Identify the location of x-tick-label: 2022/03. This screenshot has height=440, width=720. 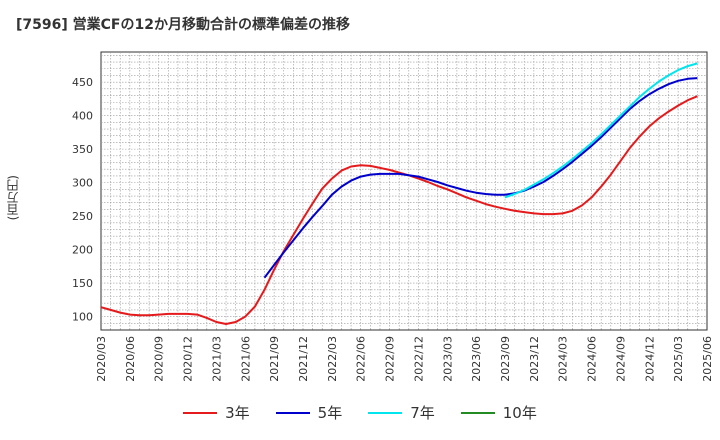
(332, 359).